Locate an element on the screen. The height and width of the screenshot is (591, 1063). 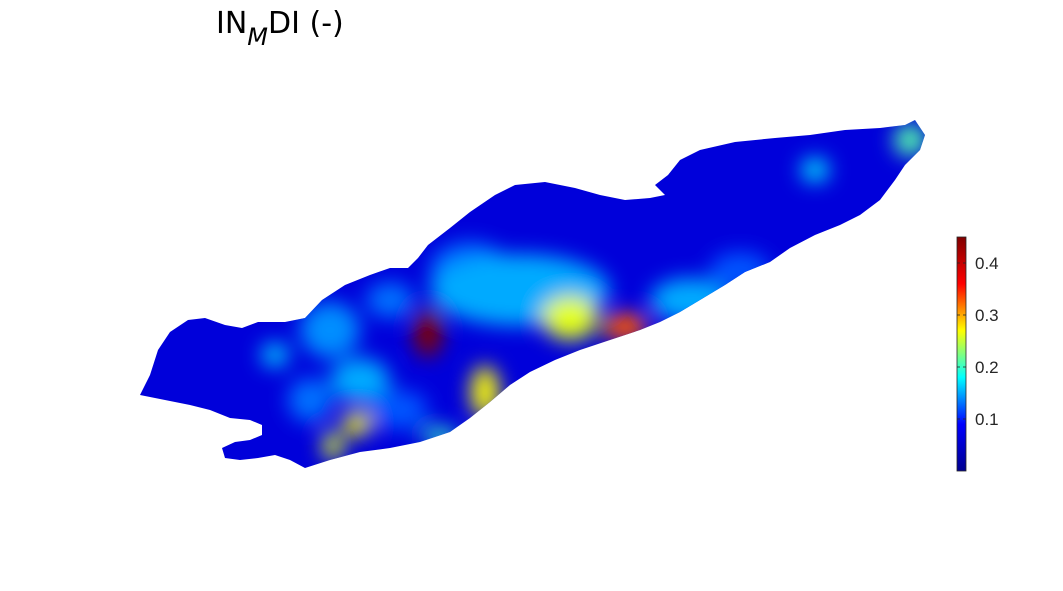
colorbar-tick-label: 0.2 is located at coordinates (987, 367).